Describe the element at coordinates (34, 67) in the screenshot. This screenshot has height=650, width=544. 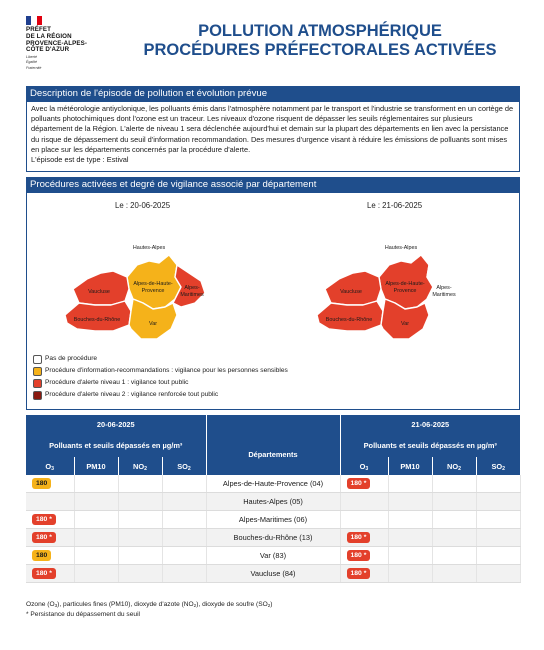
I see `logo-motto-3: Fraternité` at that location.